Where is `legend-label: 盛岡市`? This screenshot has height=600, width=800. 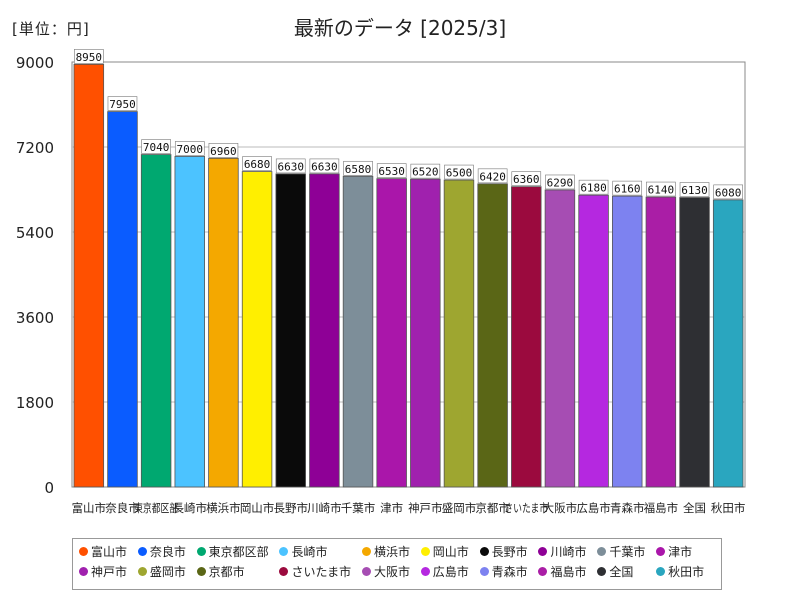 legend-label: 盛岡市 is located at coordinates (167, 572).